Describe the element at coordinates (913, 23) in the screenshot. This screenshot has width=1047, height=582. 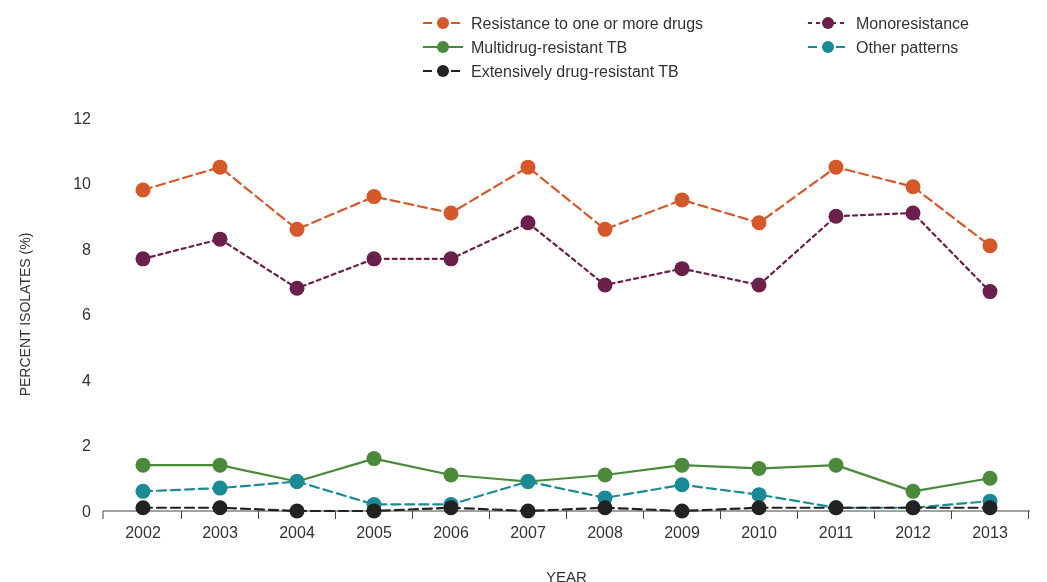
I see `legend-label: Monoresistance` at that location.